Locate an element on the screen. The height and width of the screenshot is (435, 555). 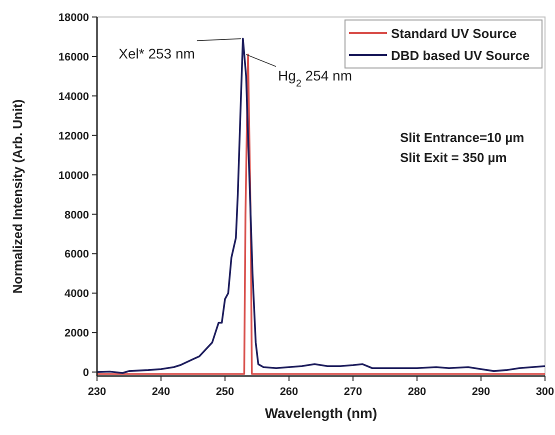
annotation: Slit Entrance=10 µm is located at coordinates (462, 137).